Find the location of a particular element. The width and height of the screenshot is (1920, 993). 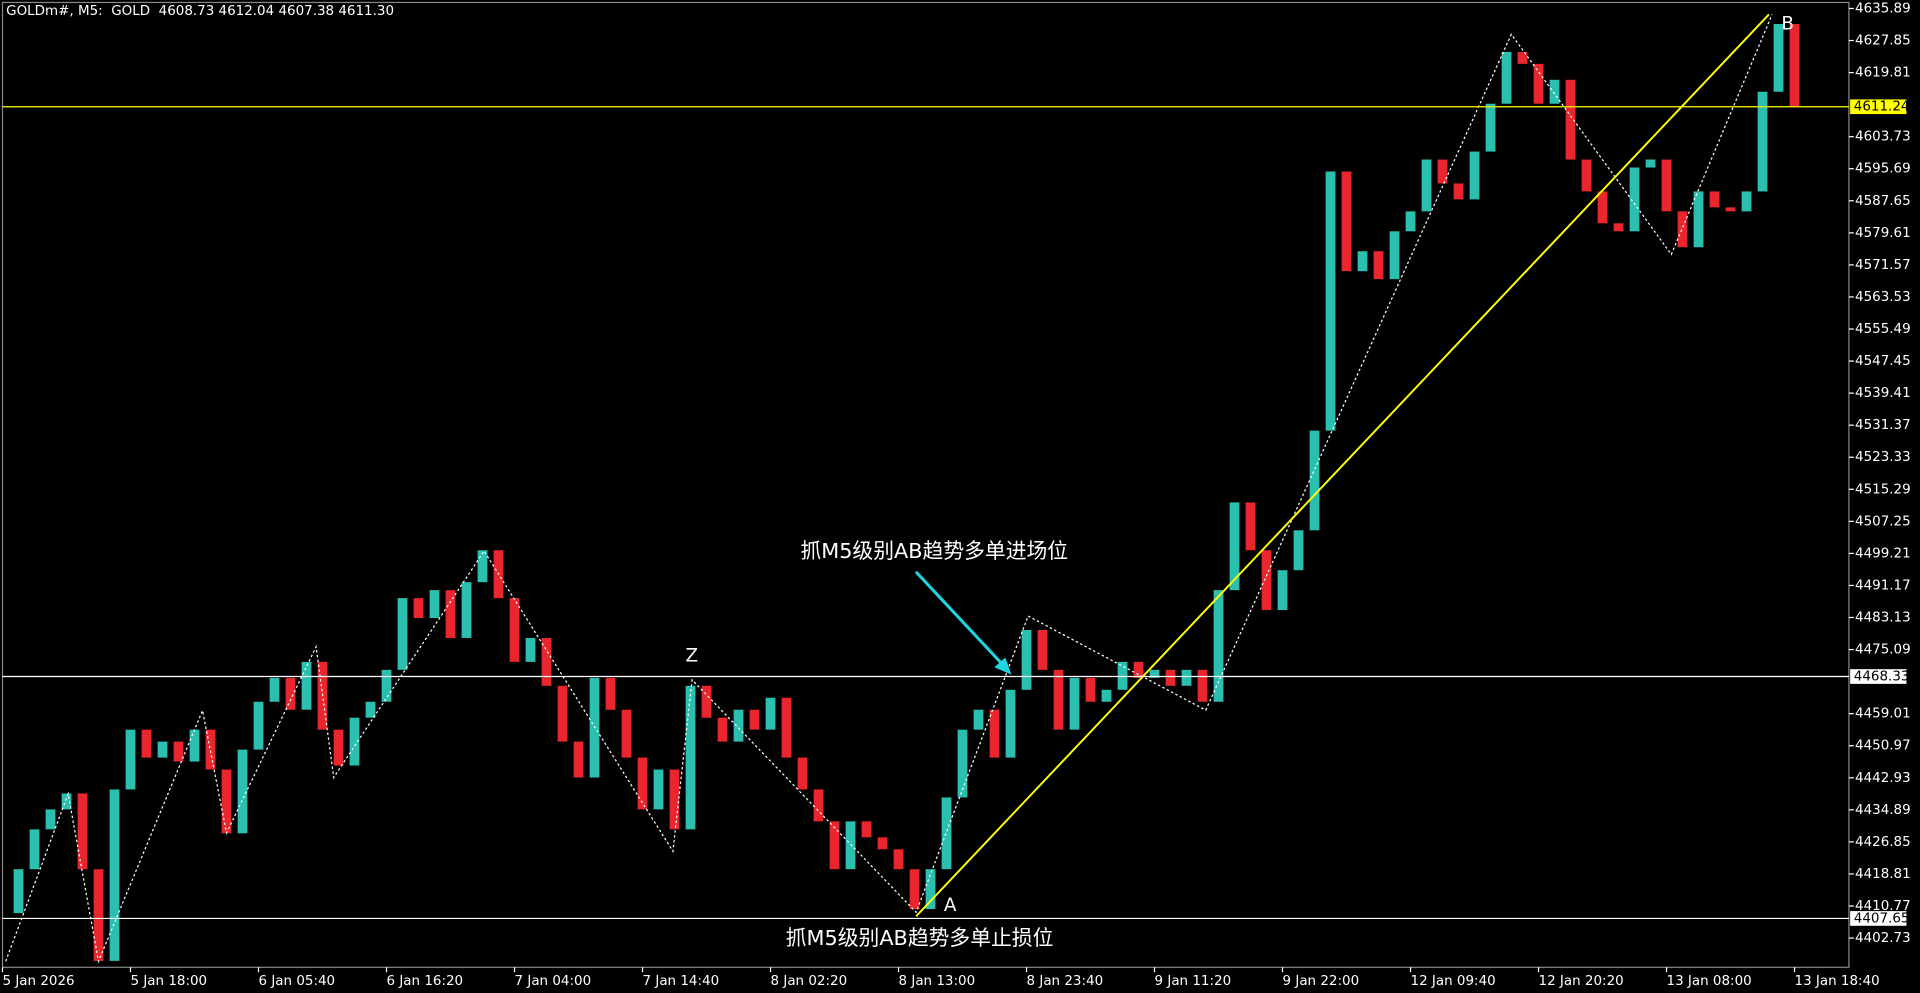

y-tick-label: 4595.69 is located at coordinates (1883, 169).